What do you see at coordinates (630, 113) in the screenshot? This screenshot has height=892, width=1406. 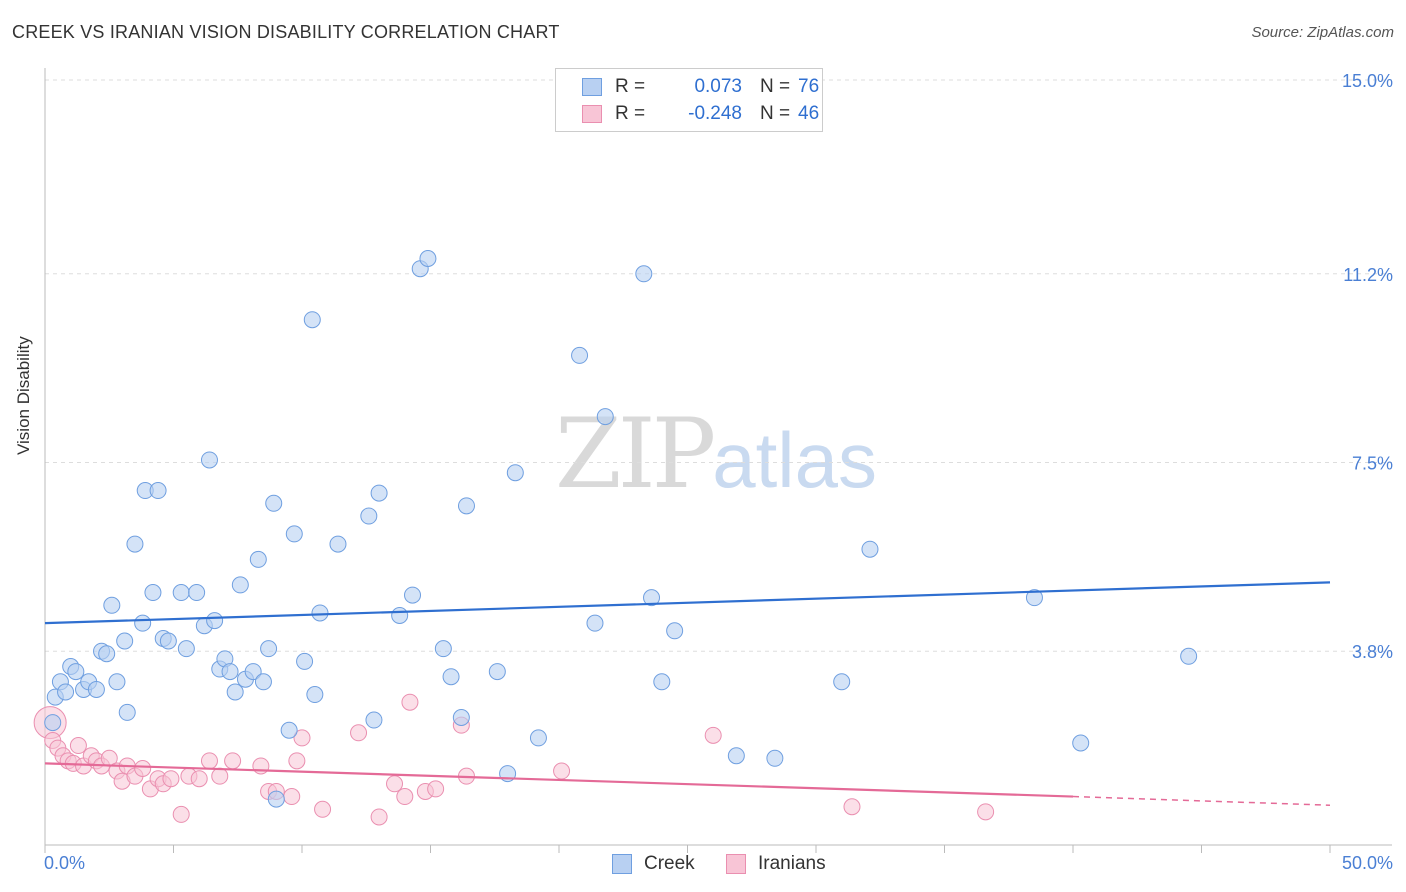 I see `iranians-r-label: R =` at bounding box center [630, 113].